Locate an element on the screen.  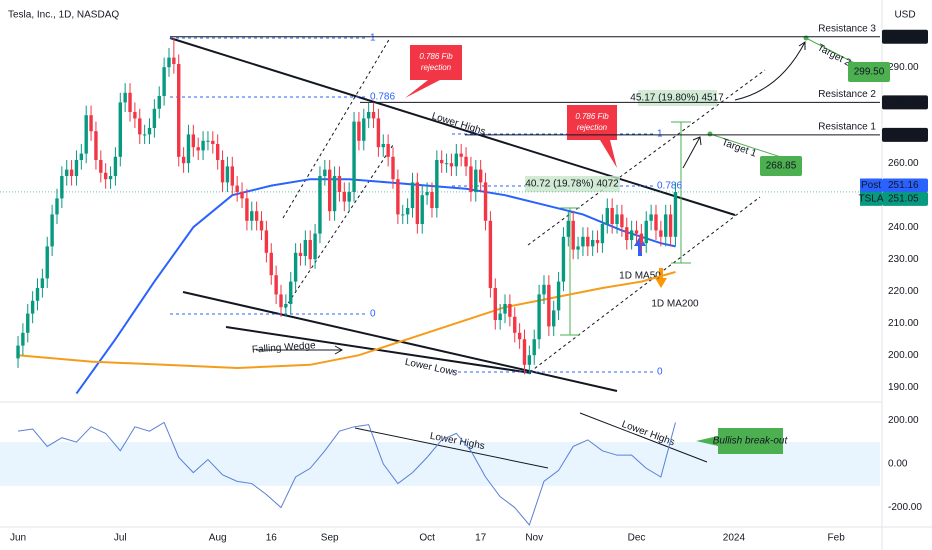
osc-tick-label: -200.00 is located at coordinates (905, 507).